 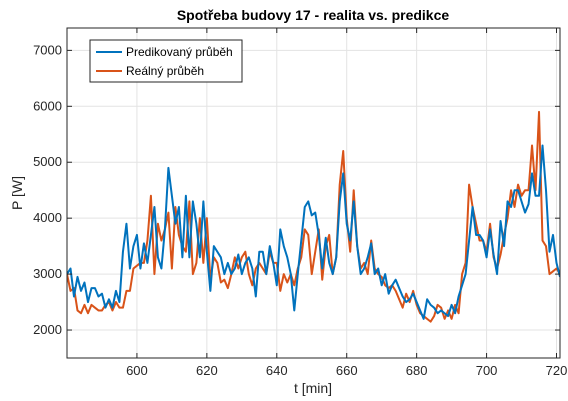 I want to click on y-tick-label: 2000, so click(x=47, y=329).